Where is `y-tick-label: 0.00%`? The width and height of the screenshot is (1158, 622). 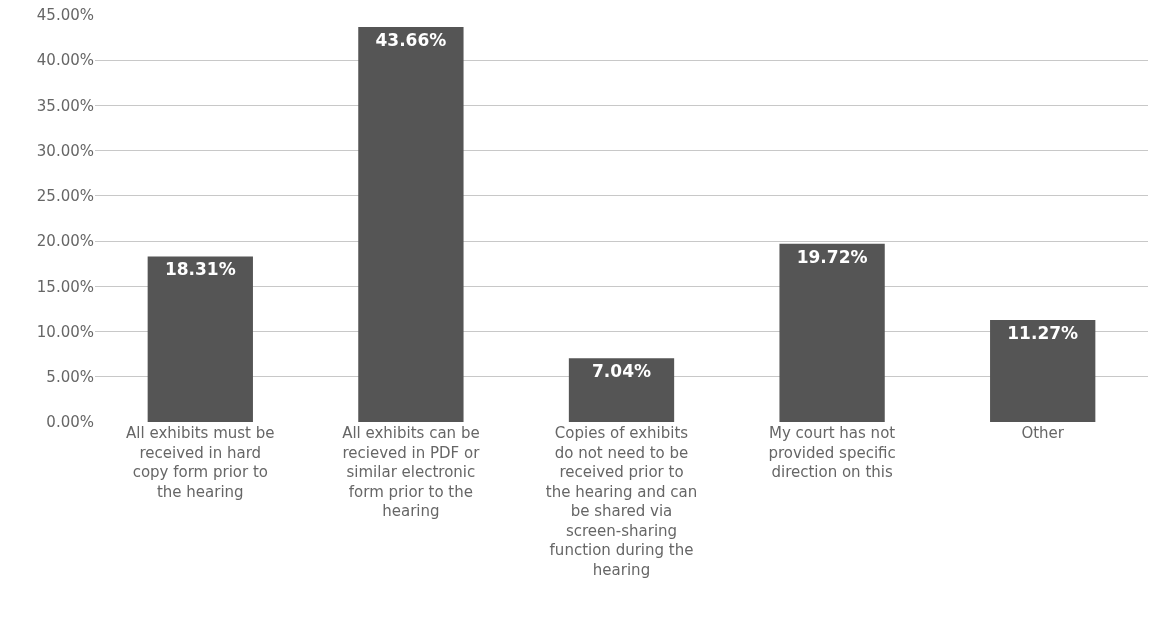
y-tick-label: 0.00% is located at coordinates (70, 422).